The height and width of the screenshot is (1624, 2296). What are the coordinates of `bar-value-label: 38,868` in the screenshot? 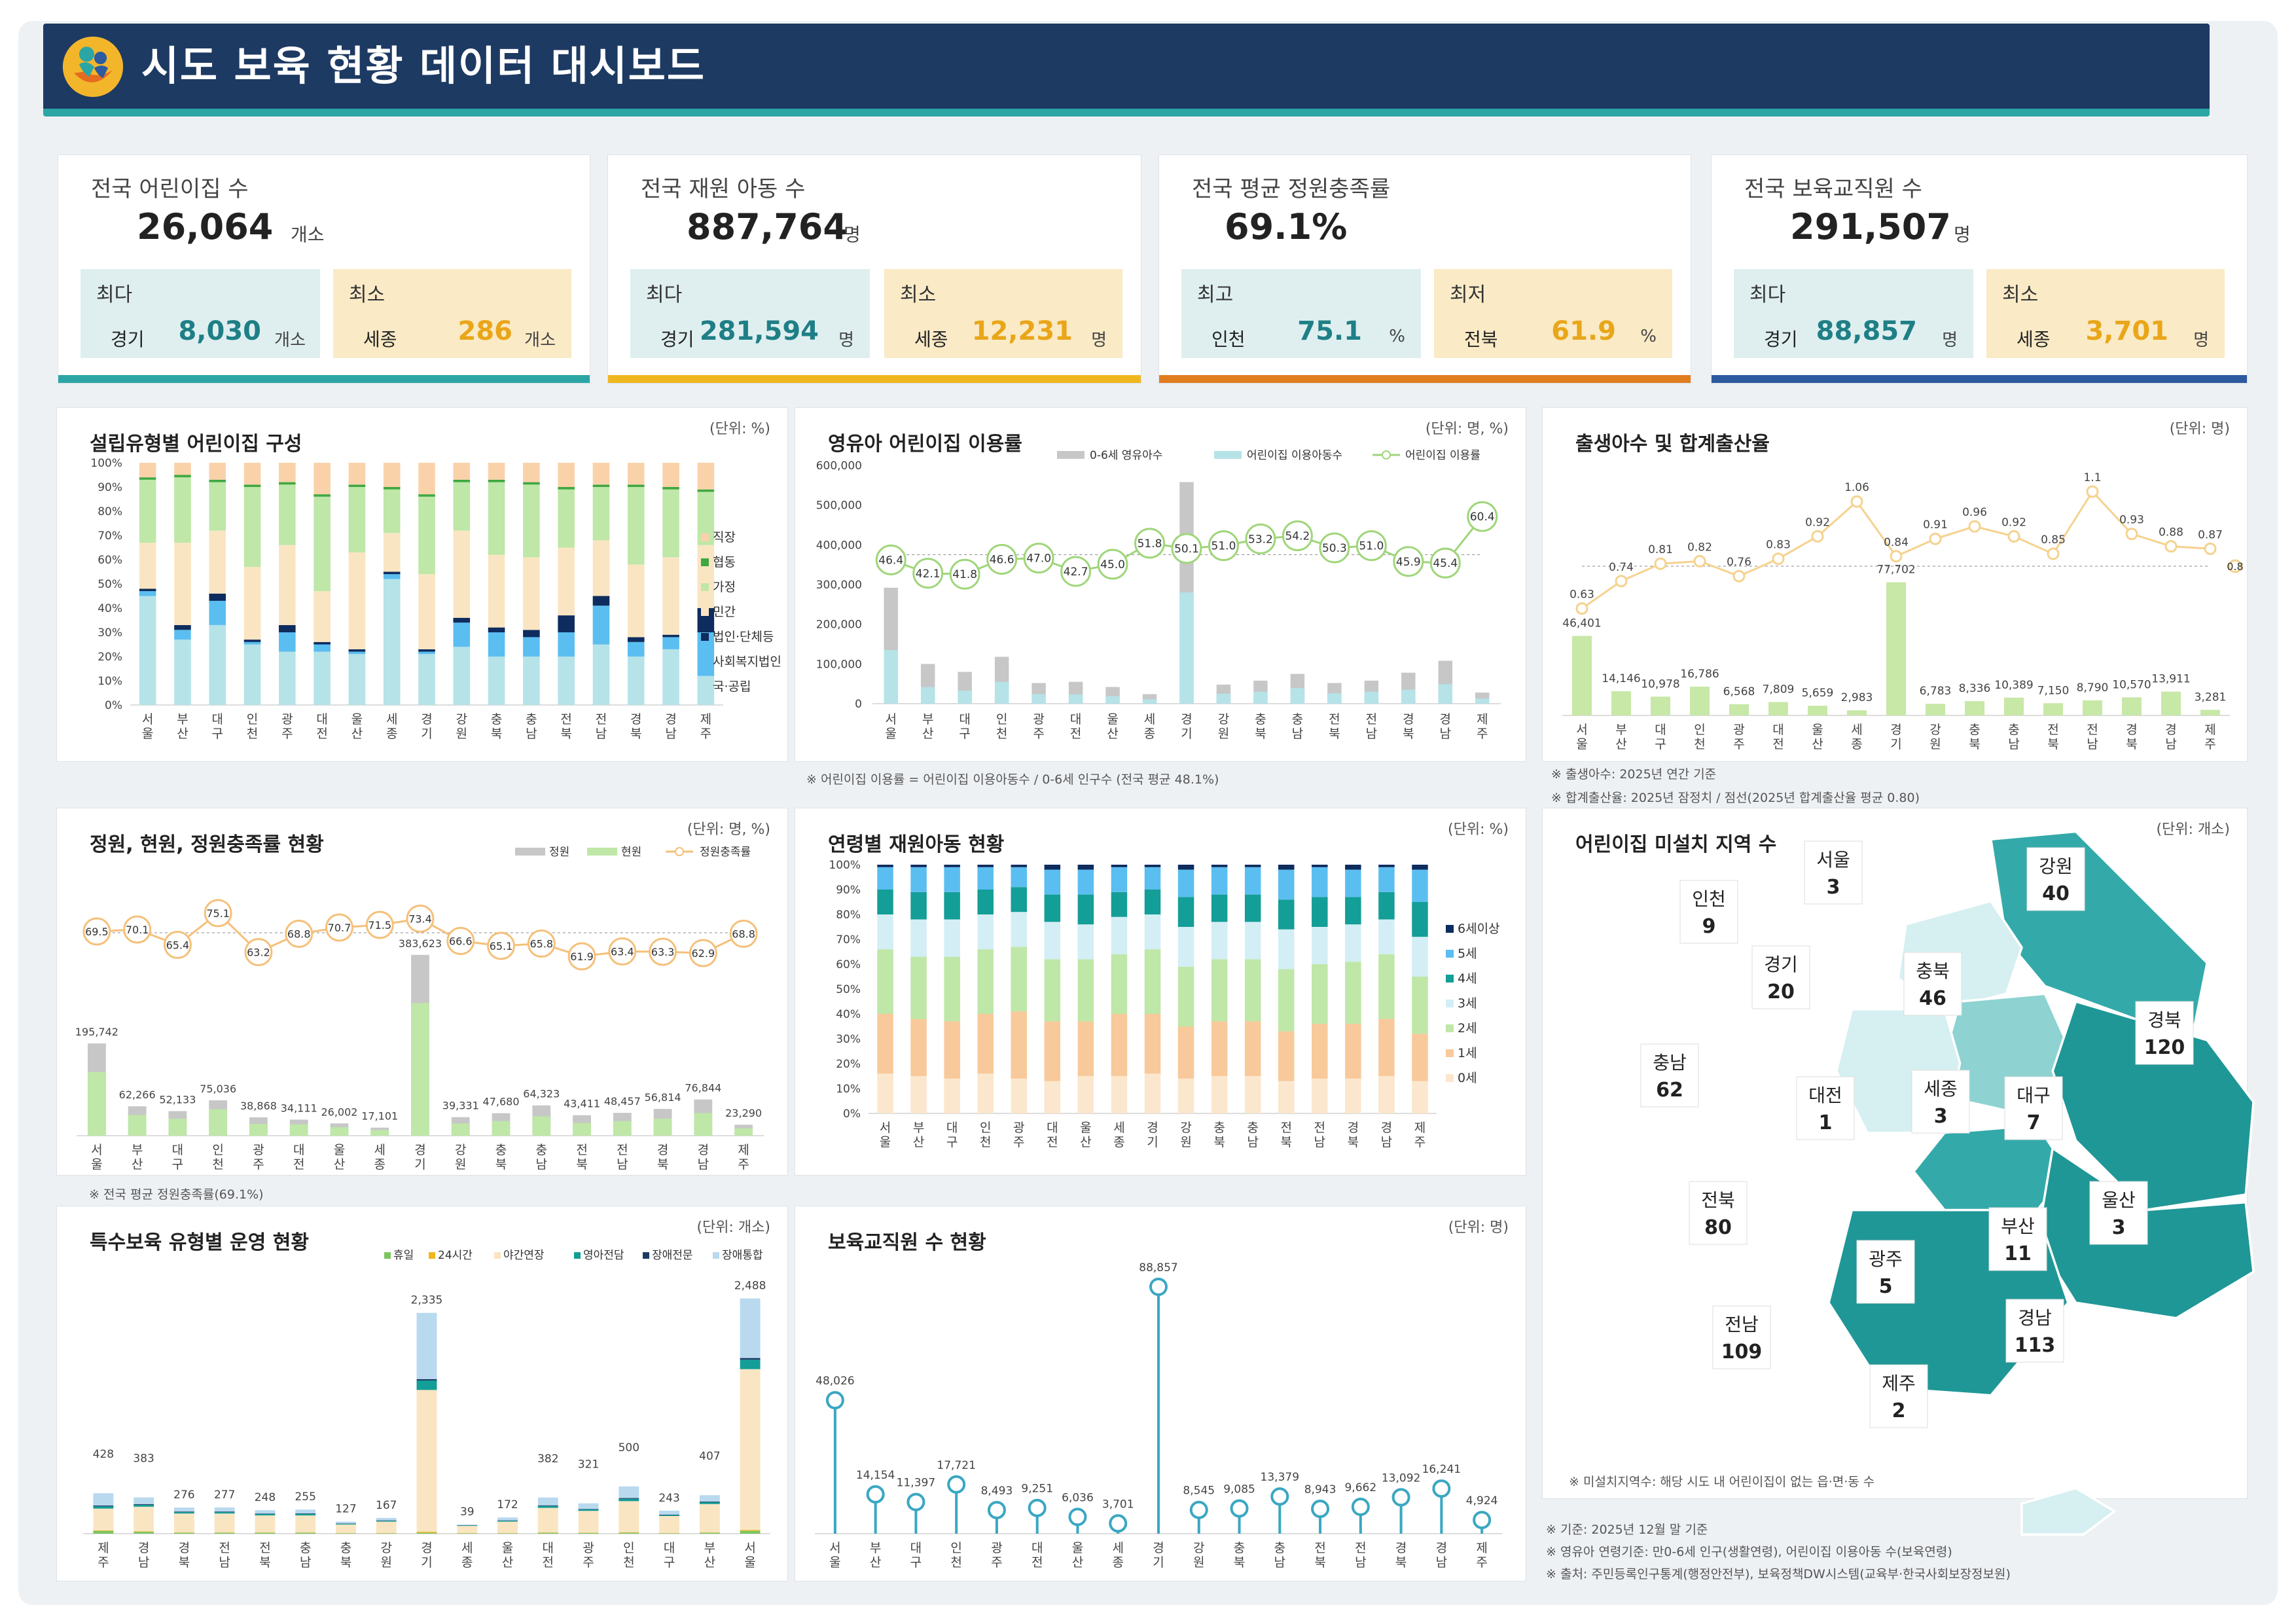 It's located at (258, 1106).